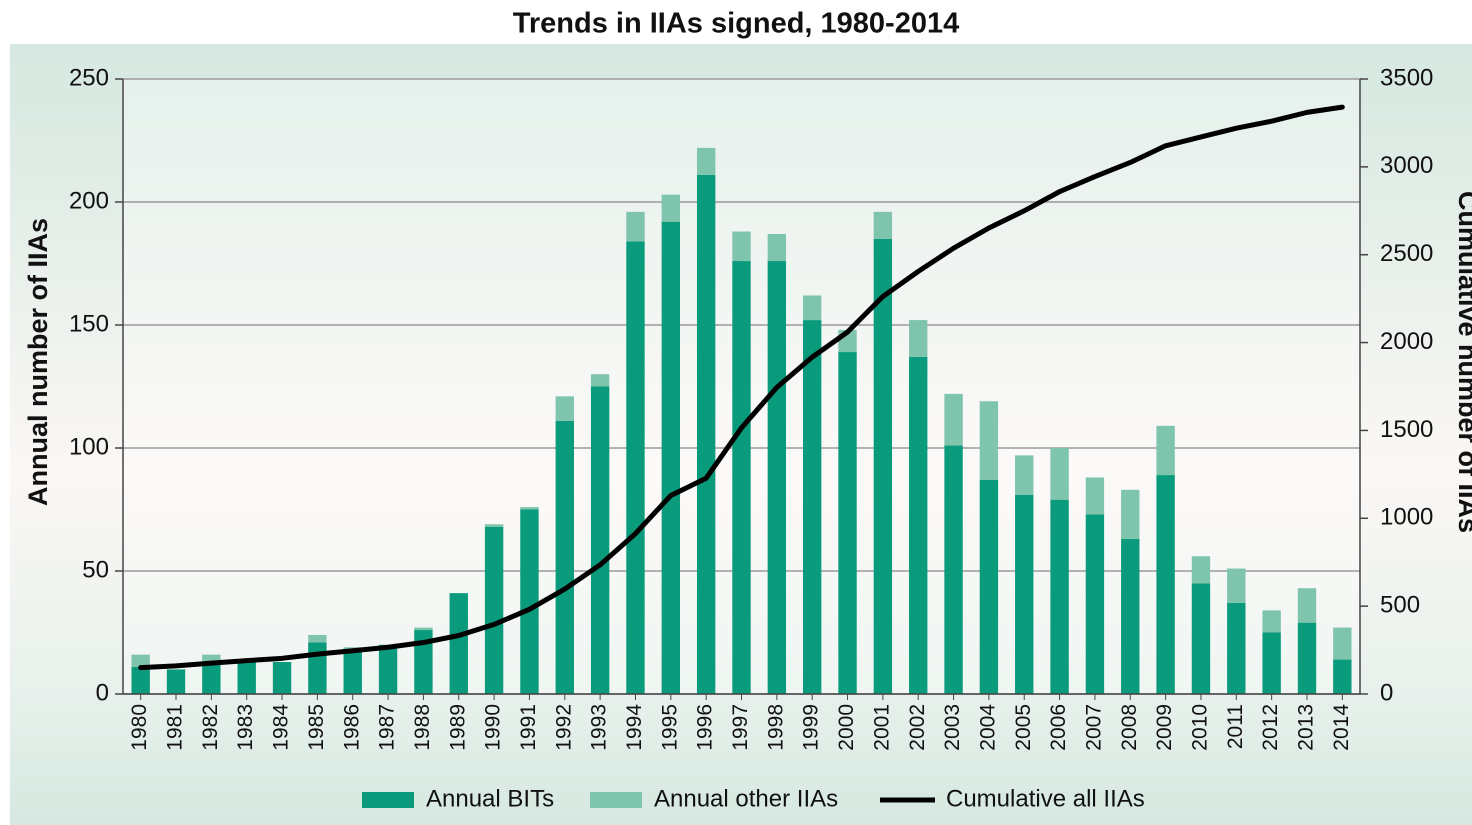 This screenshot has height=825, width=1472. I want to click on y2-tick-label: 3000, so click(1406, 165).